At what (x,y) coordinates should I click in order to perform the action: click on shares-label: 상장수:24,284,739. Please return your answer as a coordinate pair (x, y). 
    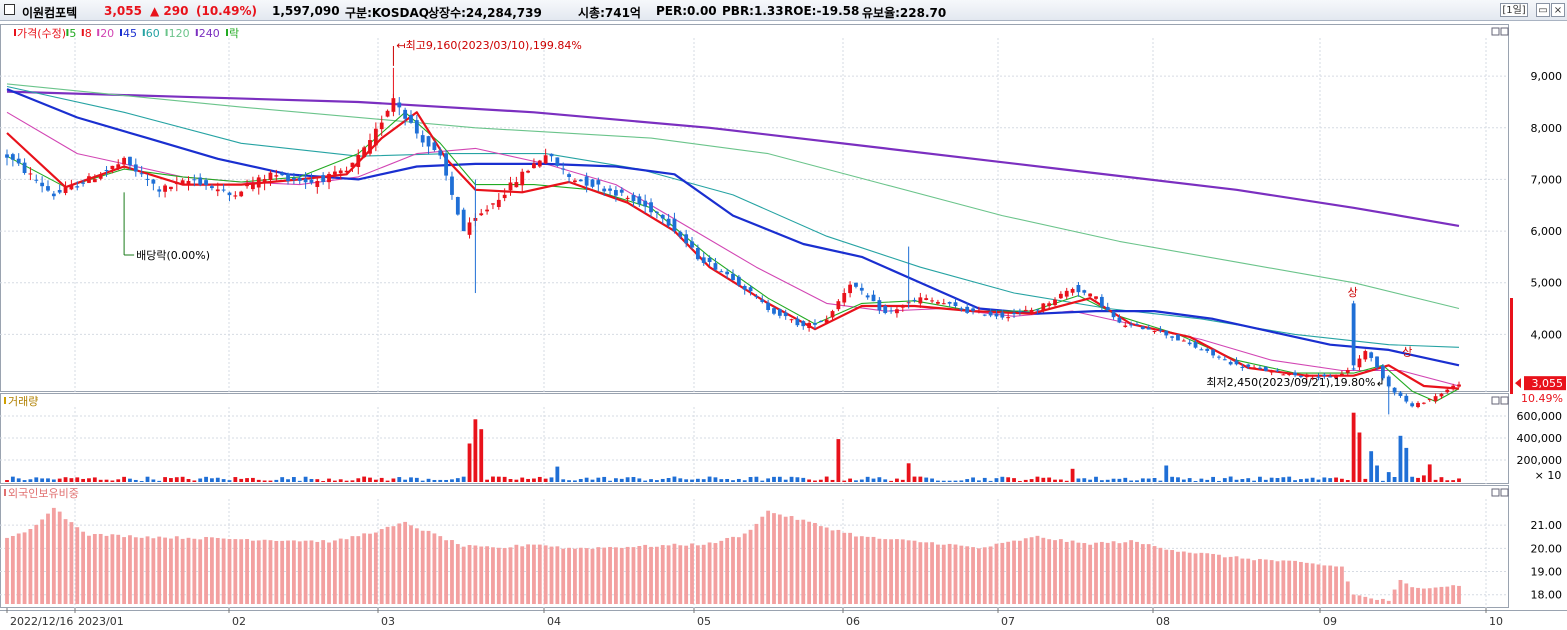
    Looking at the image, I should click on (485, 13).